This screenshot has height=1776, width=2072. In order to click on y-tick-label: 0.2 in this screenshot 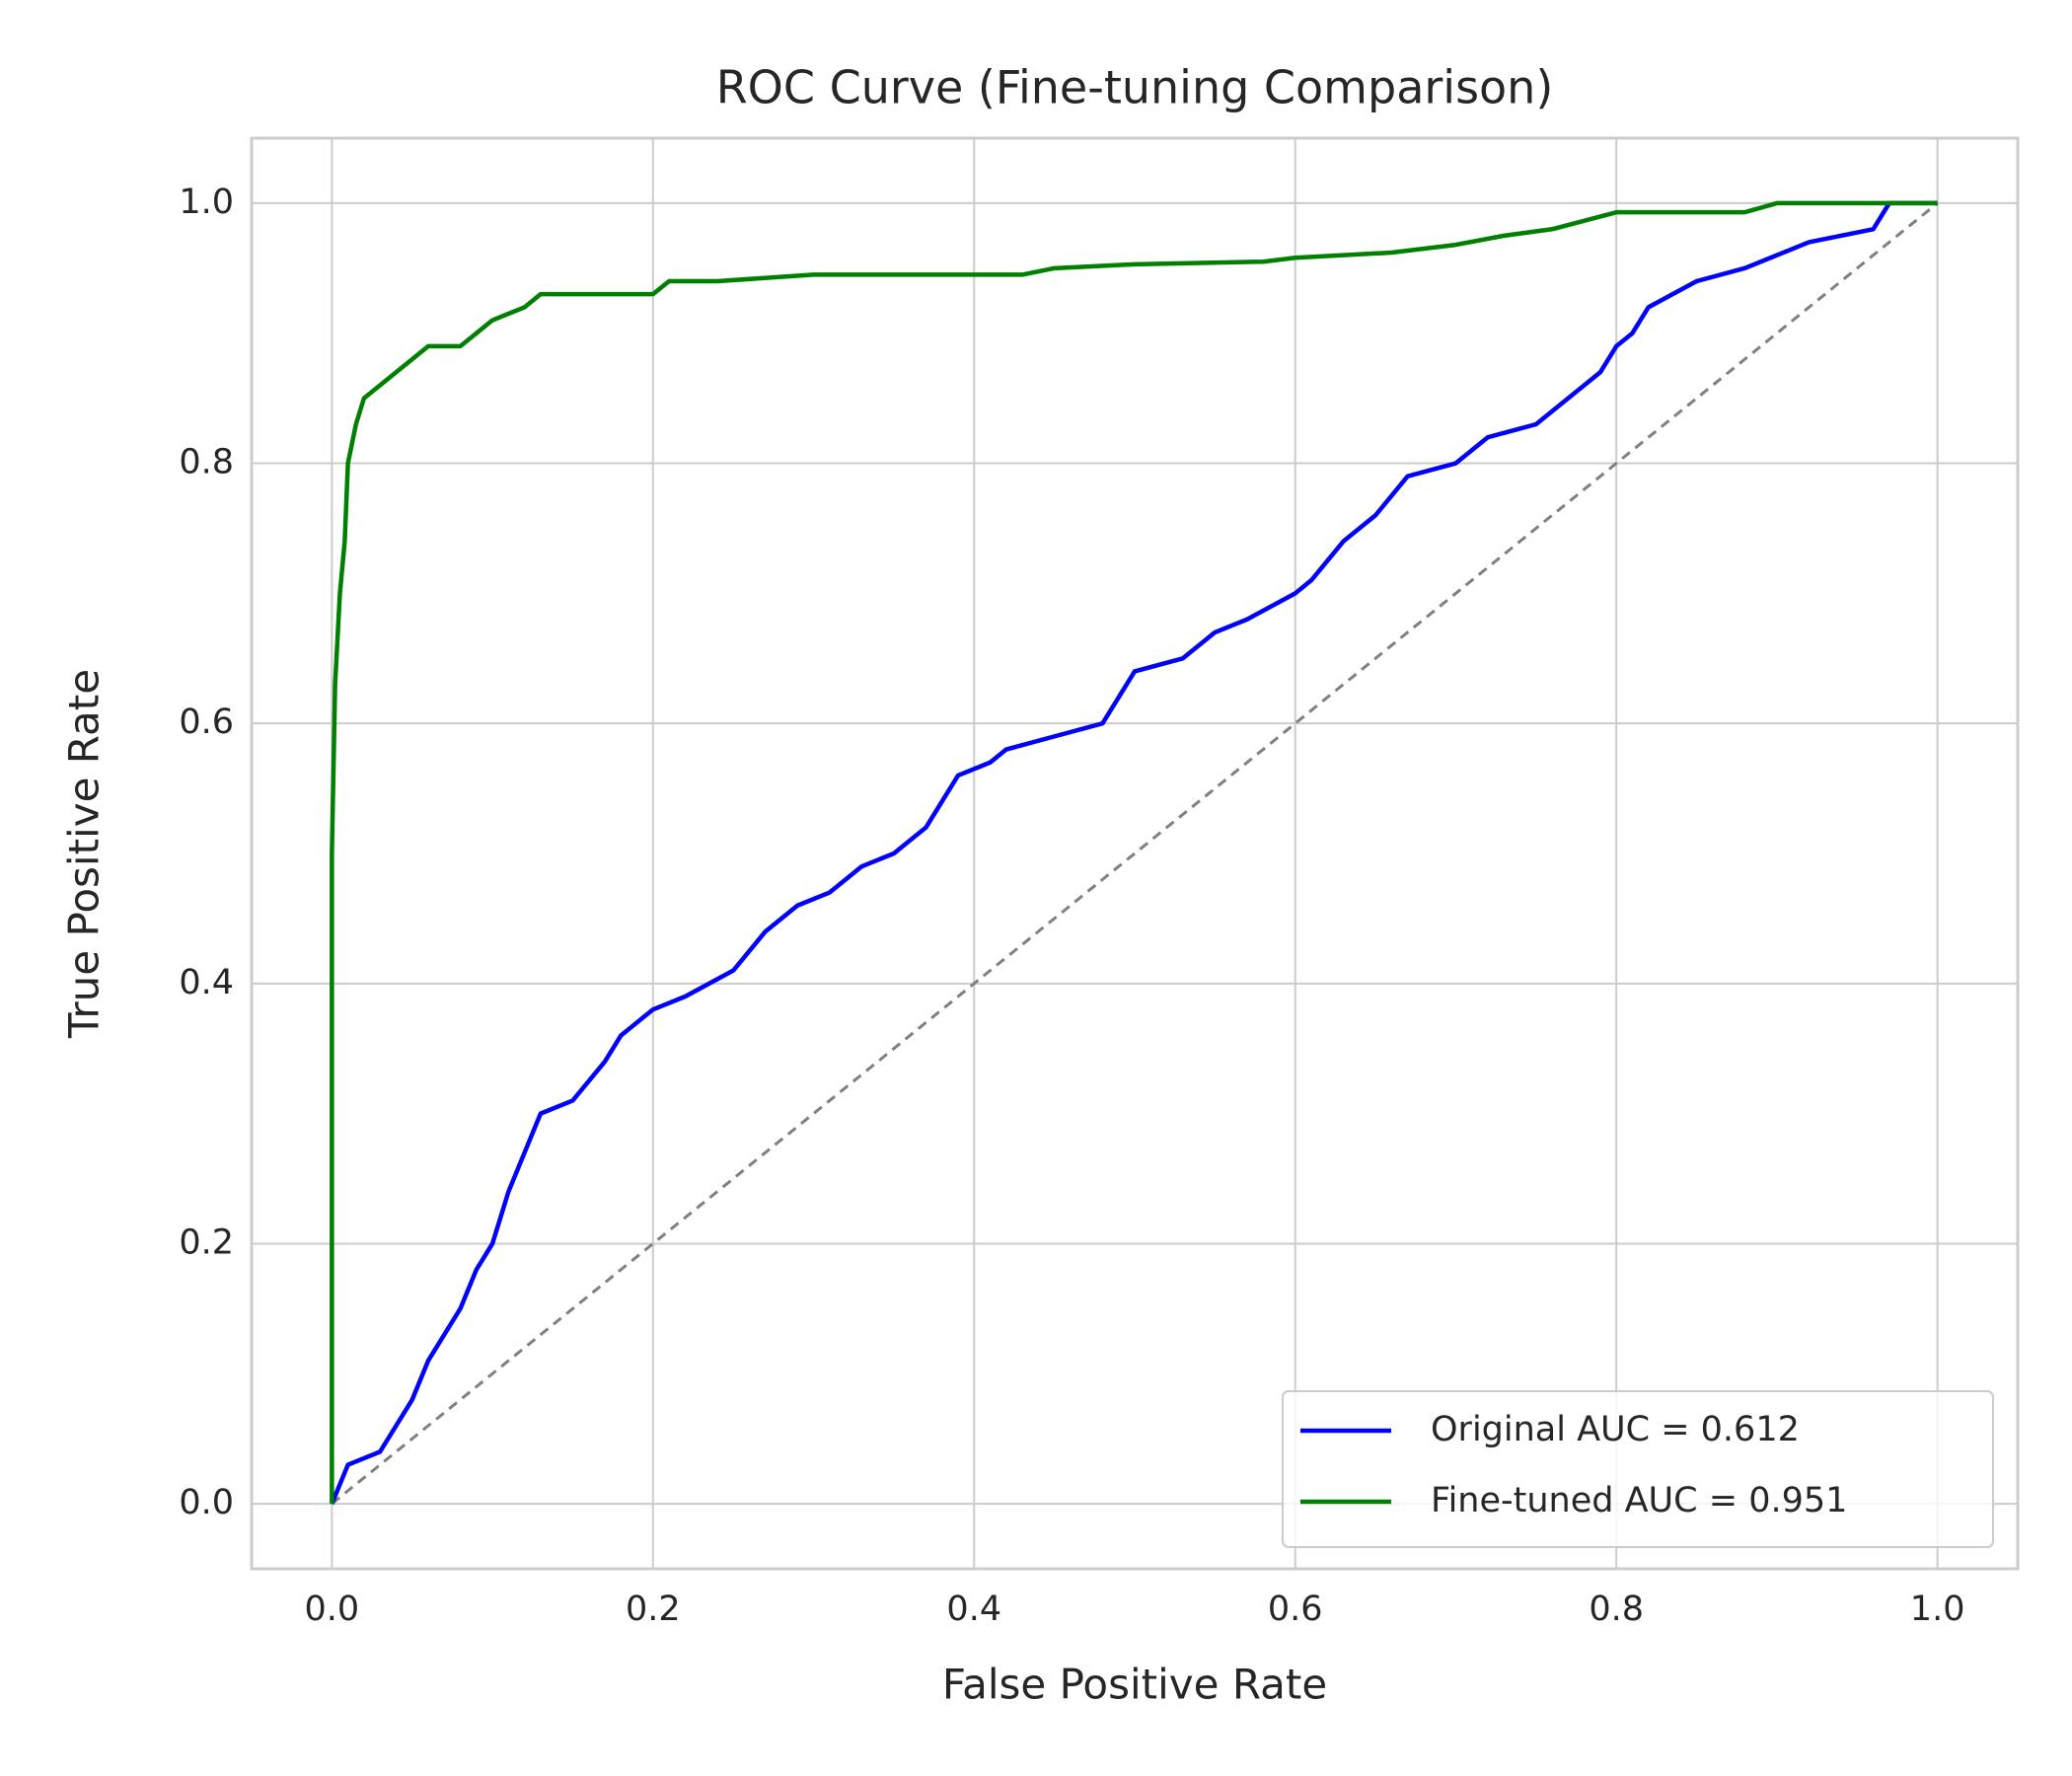, I will do `click(206, 1242)`.